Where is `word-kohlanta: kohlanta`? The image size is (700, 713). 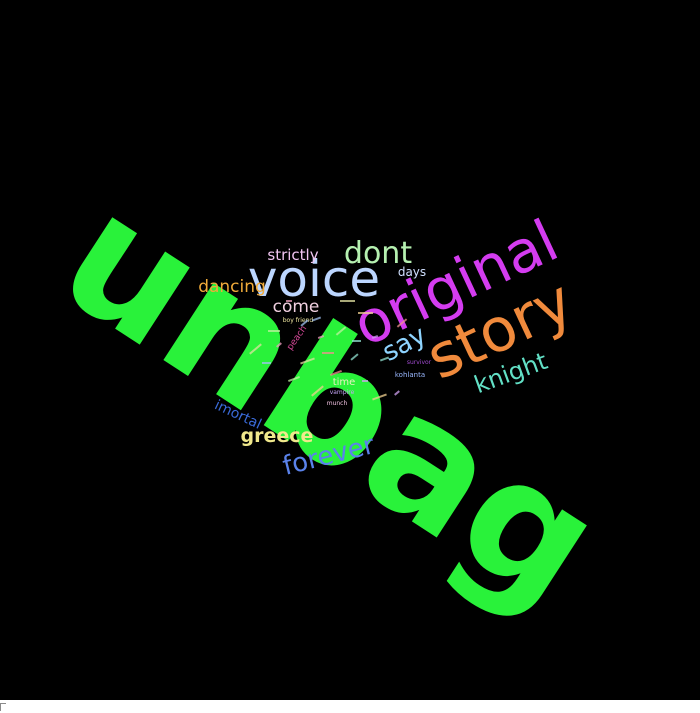
word-kohlanta: kohlanta is located at coordinates (410, 374).